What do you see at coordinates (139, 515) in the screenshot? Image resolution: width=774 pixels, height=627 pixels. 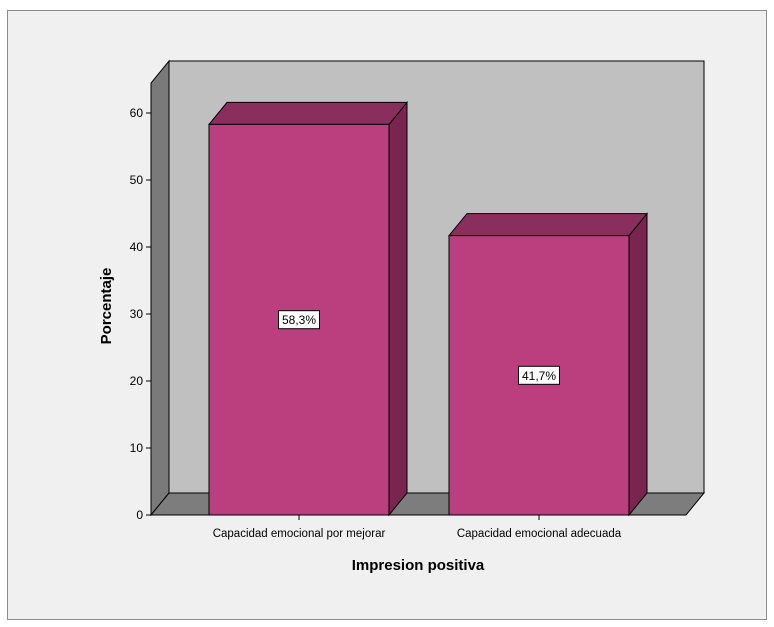 I see `y-tick-label: 0` at bounding box center [139, 515].